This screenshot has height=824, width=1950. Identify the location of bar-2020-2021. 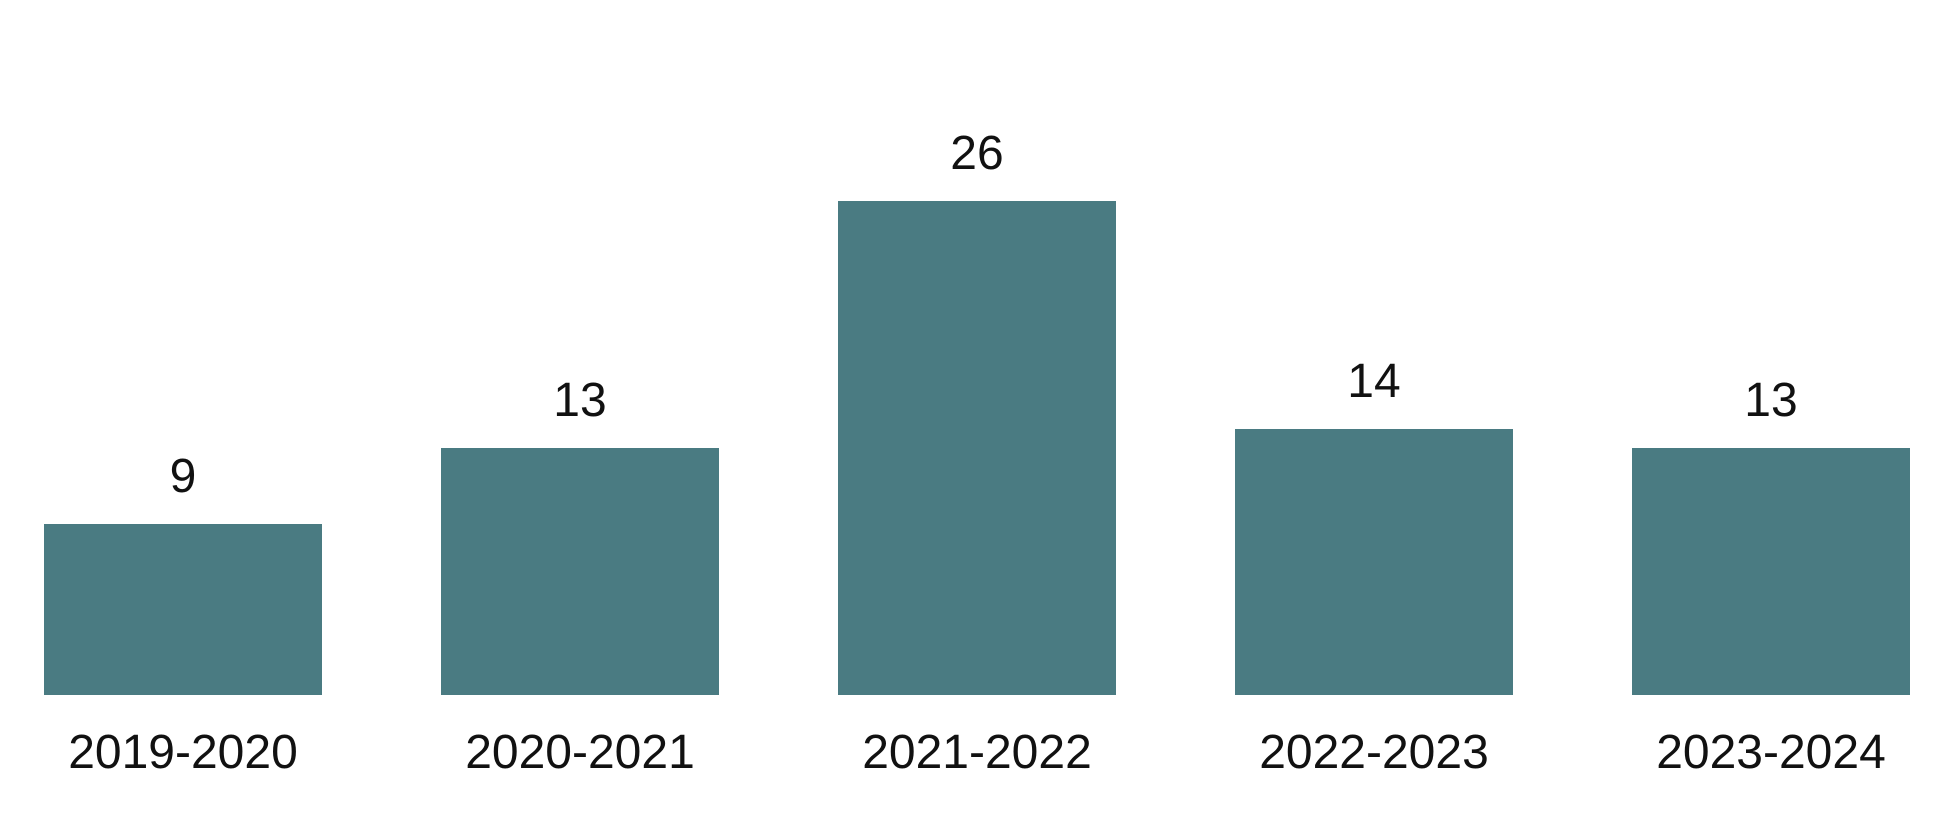
(580, 571).